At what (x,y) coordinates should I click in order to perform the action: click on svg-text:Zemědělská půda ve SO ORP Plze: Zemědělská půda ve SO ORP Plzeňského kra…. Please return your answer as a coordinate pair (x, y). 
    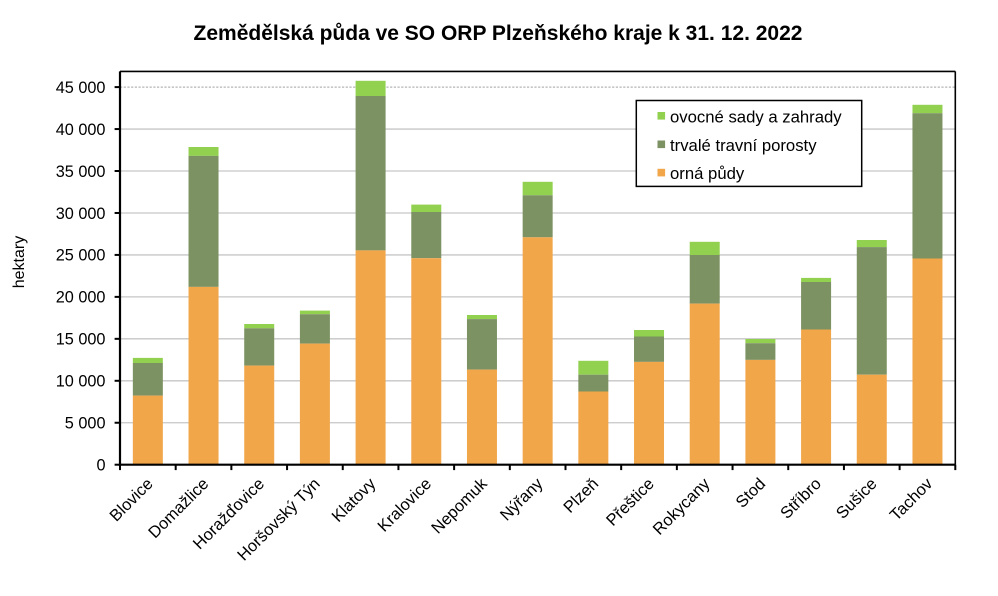
    Looking at the image, I should click on (498, 33).